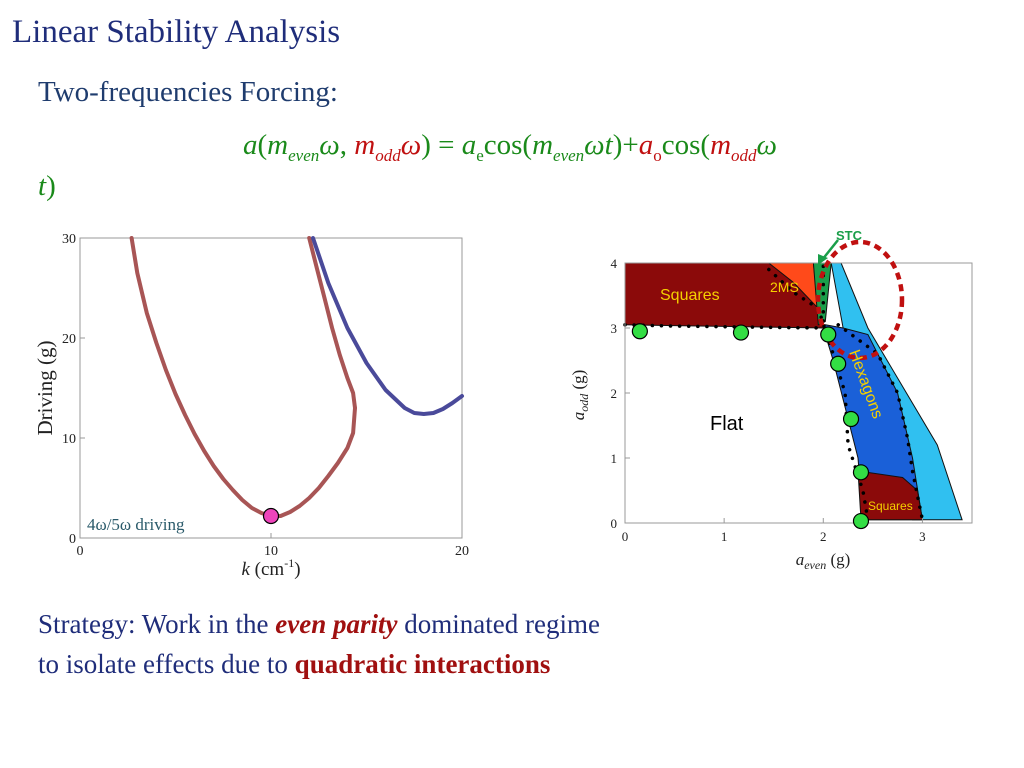  What do you see at coordinates (498, 624) in the screenshot?
I see `strategy-l1-suffix: dominated regime` at bounding box center [498, 624].